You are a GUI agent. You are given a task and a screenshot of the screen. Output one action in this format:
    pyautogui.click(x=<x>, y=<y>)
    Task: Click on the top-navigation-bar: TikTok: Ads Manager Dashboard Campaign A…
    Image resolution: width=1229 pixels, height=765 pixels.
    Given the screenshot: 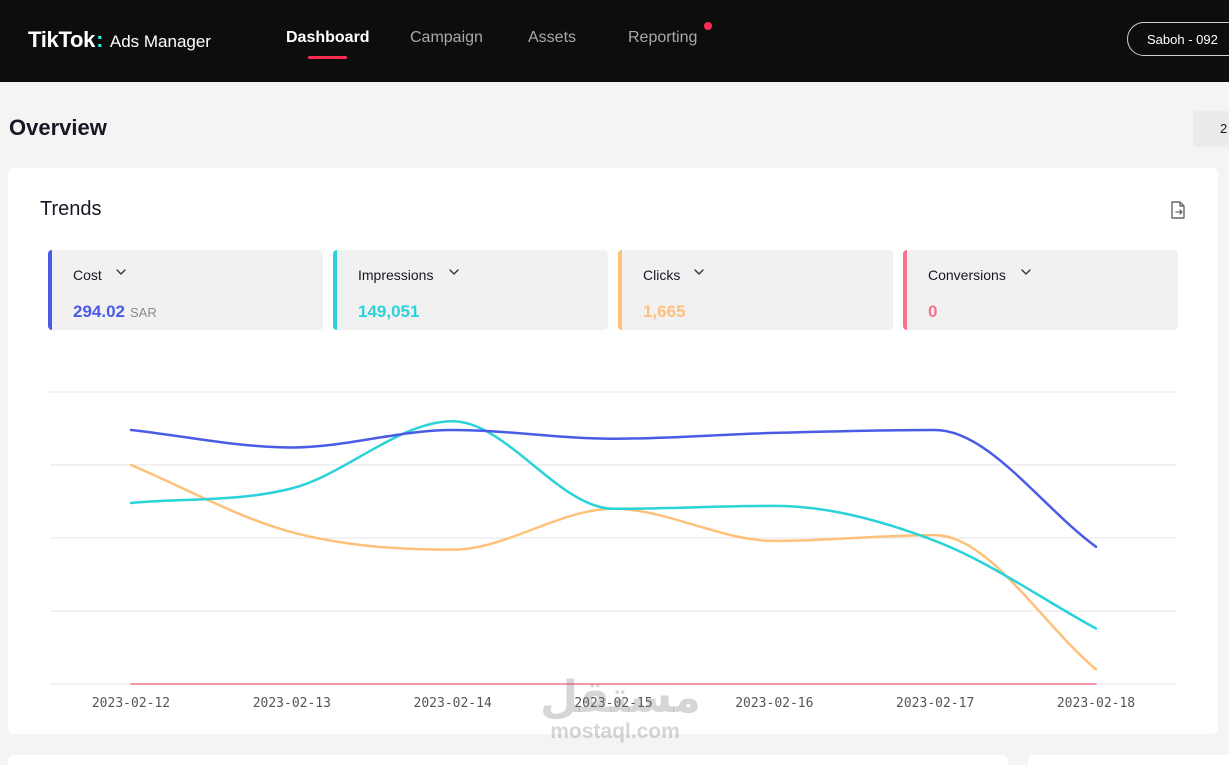 What is the action you would take?
    pyautogui.click(x=614, y=41)
    